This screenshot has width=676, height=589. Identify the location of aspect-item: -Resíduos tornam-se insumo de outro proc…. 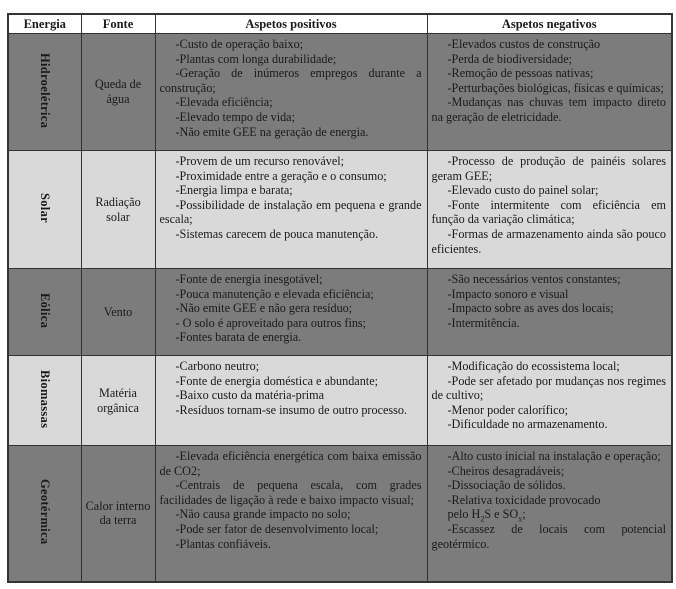
(291, 409).